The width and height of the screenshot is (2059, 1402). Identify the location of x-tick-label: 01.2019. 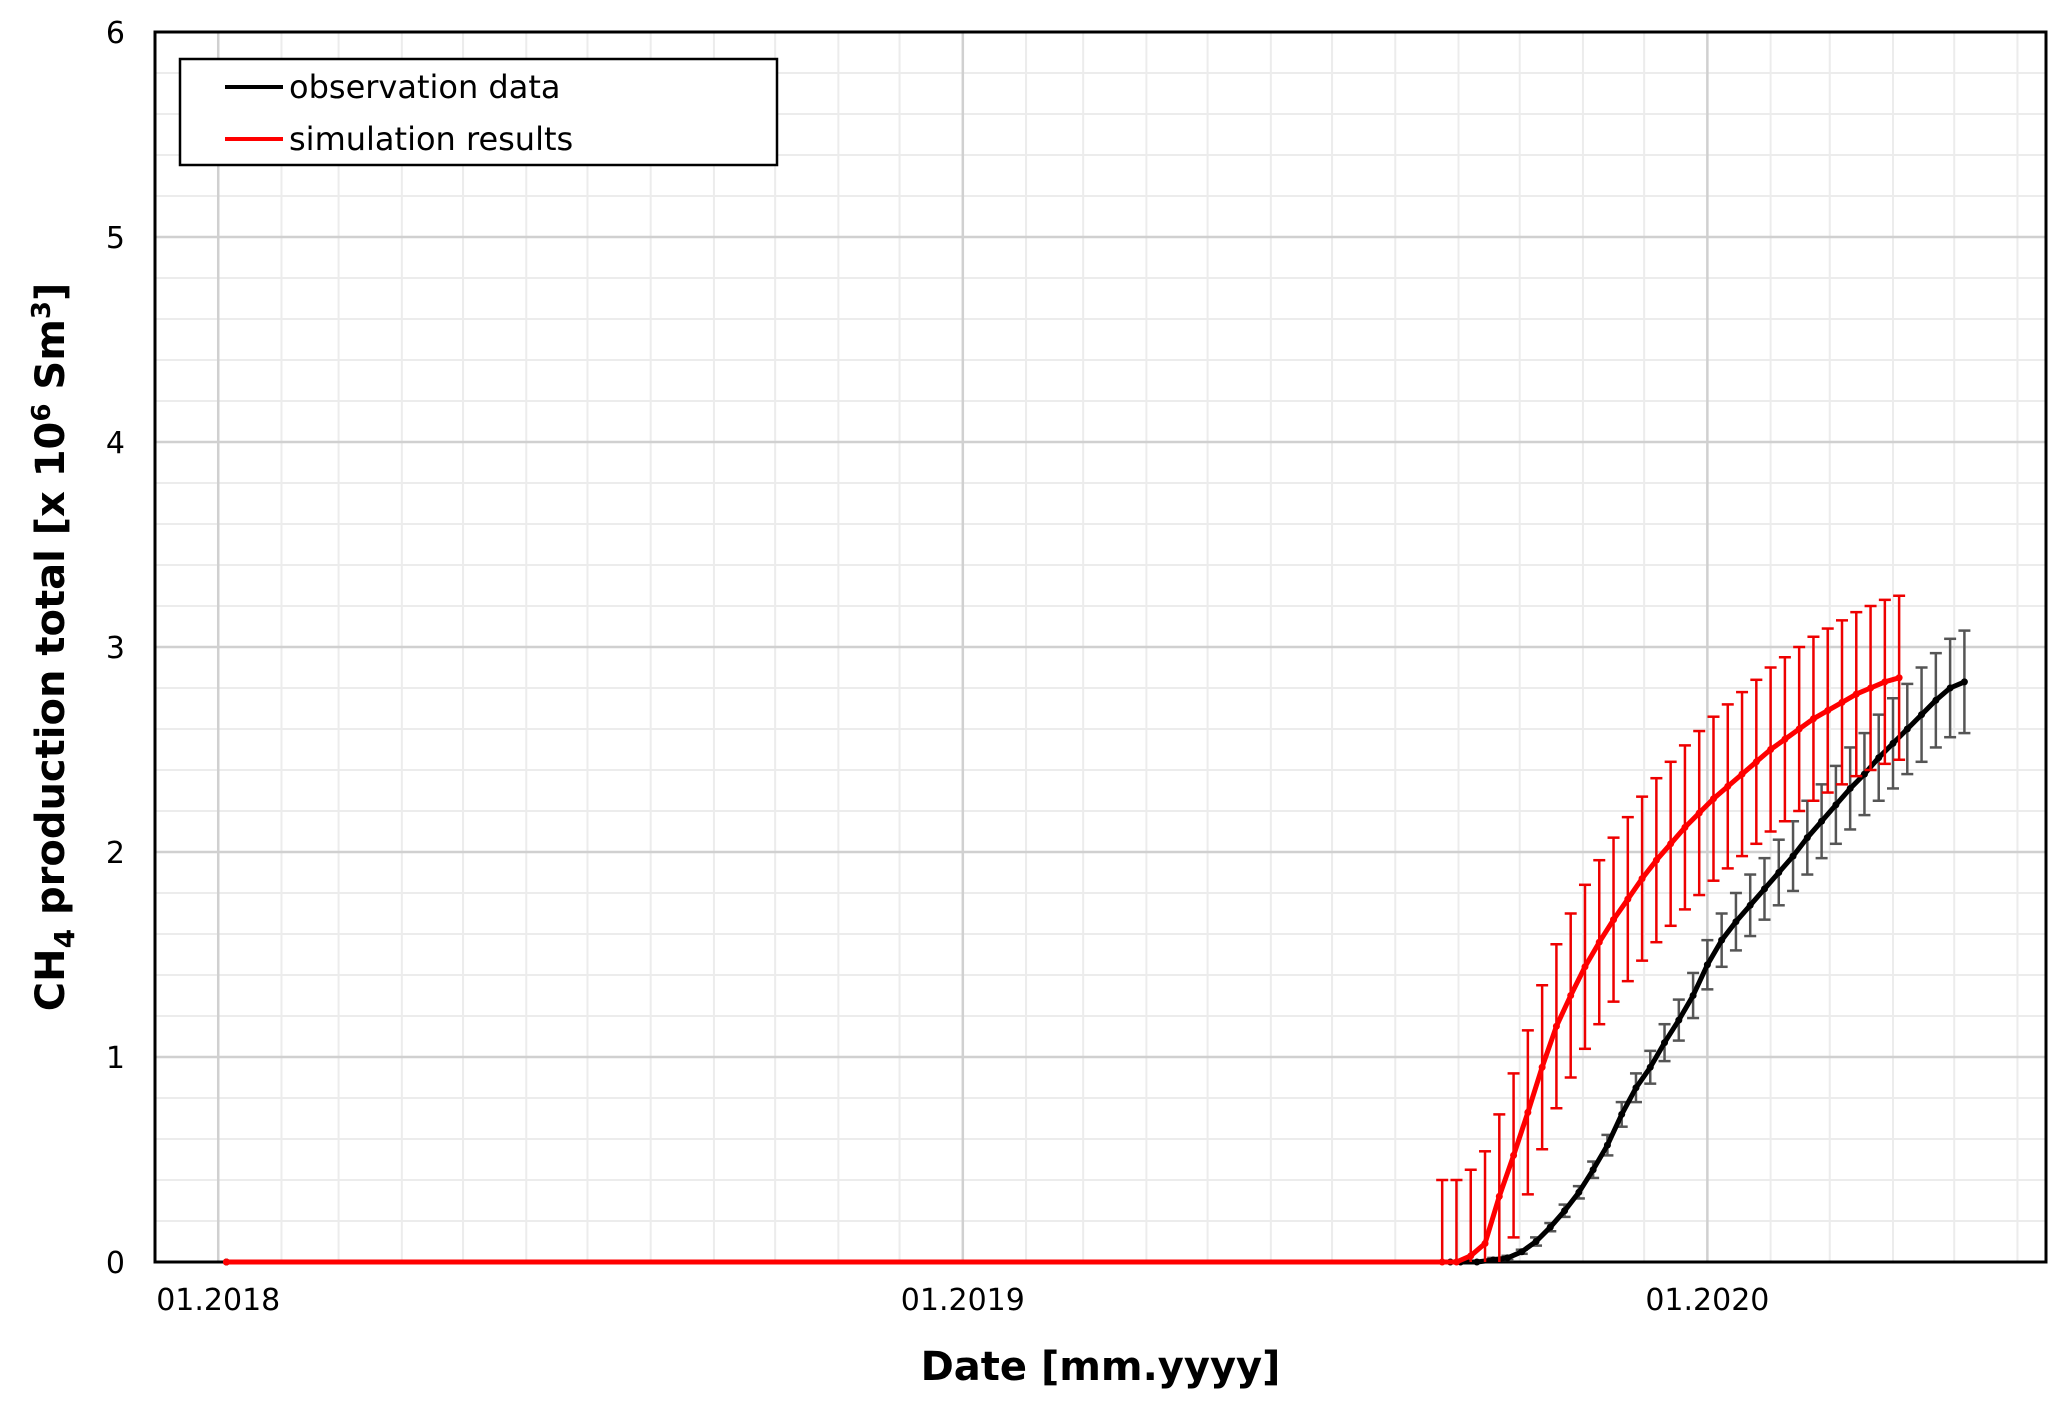
(963, 1300).